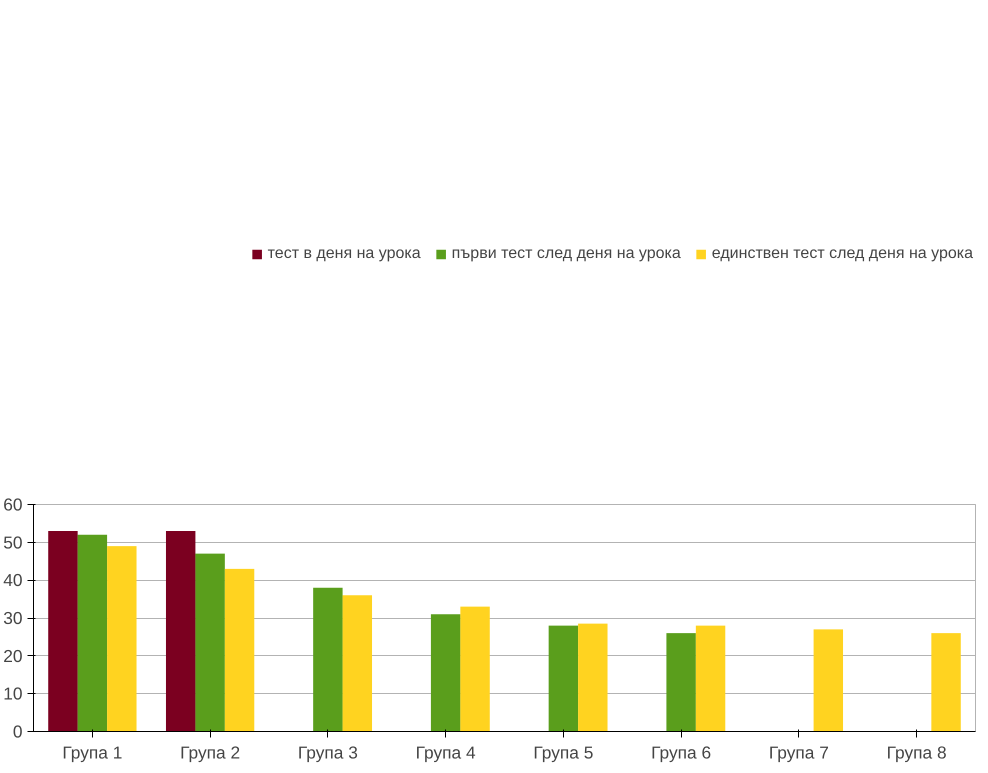 The height and width of the screenshot is (773, 988). What do you see at coordinates (92, 752) in the screenshot?
I see `x-tick-label: Група 1` at bounding box center [92, 752].